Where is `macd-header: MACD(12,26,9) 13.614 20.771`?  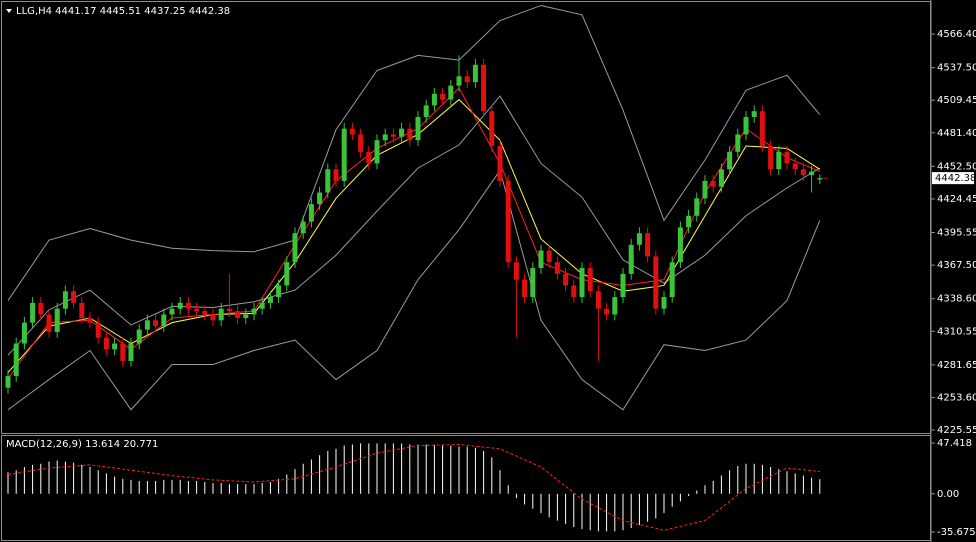 macd-header: MACD(12,26,9) 13.614 20.771 is located at coordinates (82, 444).